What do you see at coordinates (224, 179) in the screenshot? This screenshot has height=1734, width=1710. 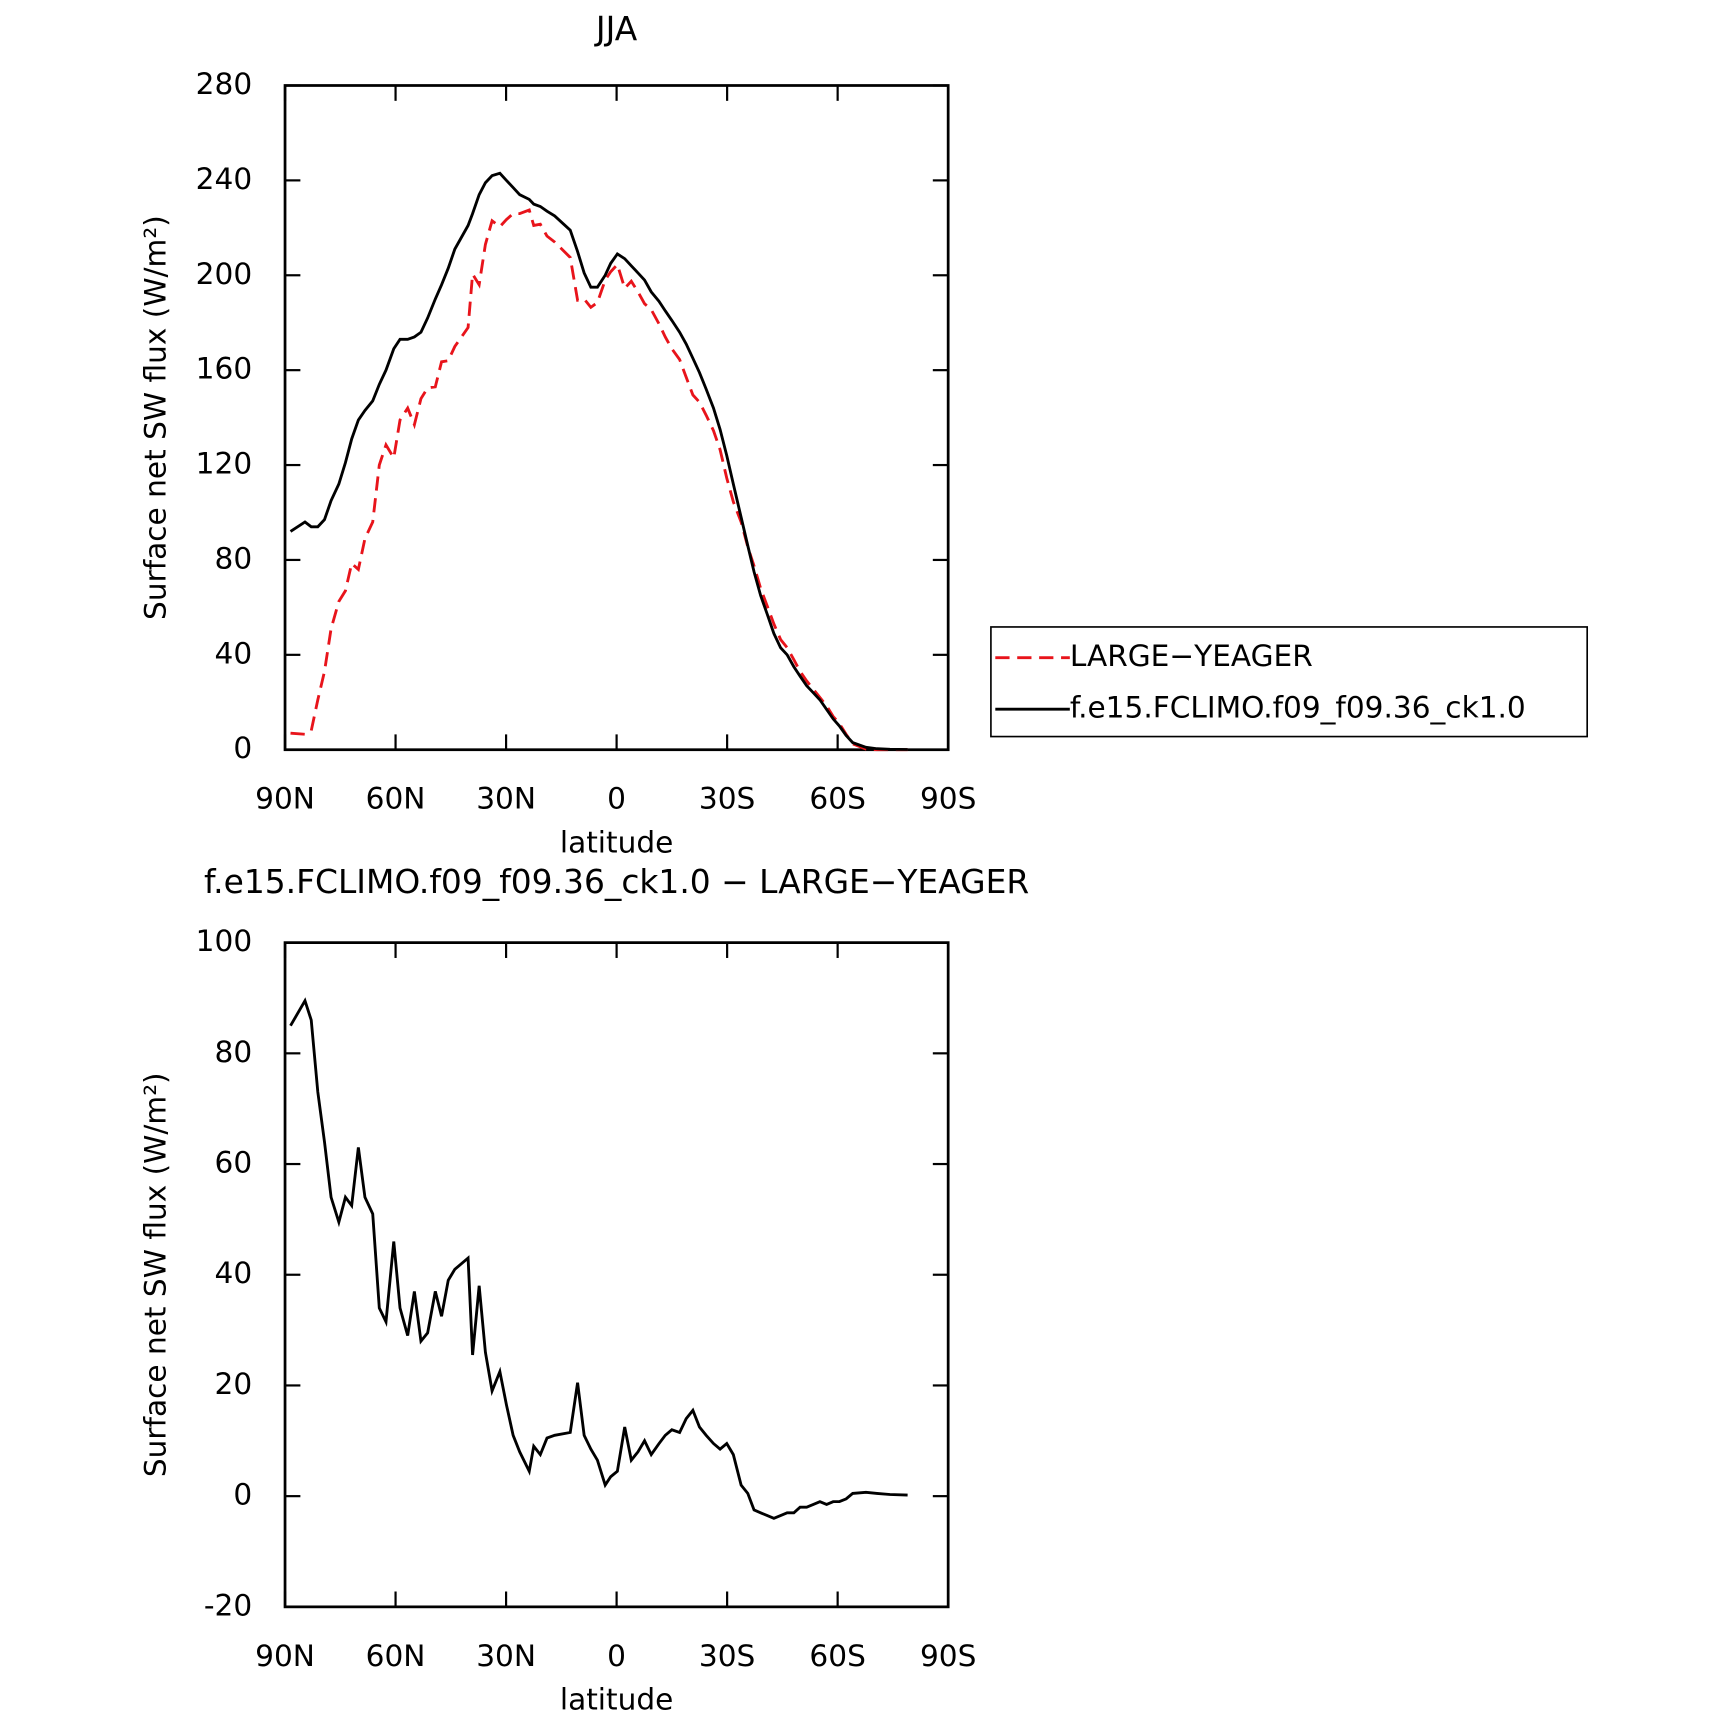 I see `y-tick-label: 240` at bounding box center [224, 179].